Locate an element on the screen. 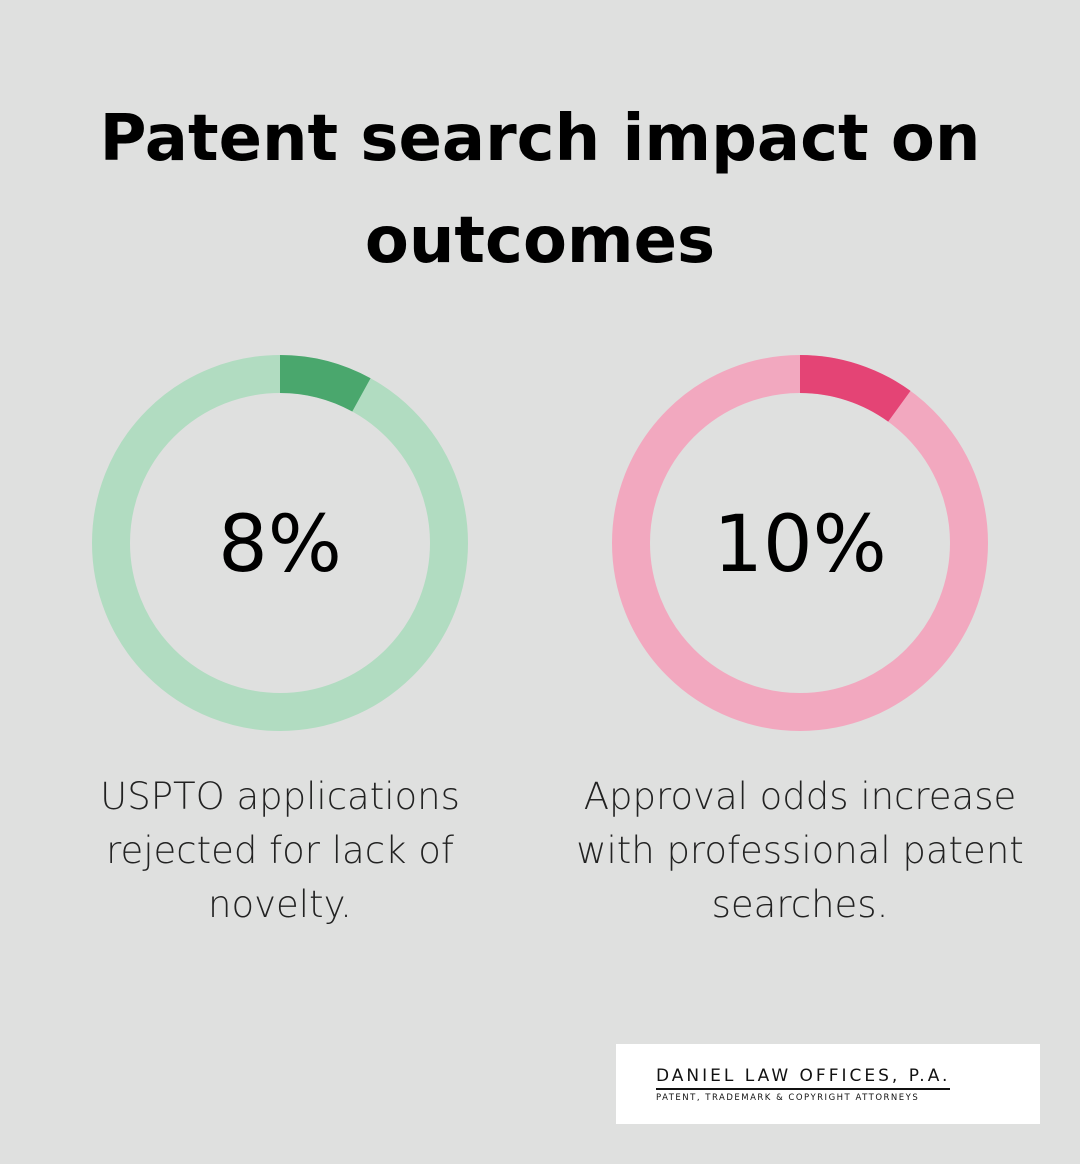 This screenshot has height=1164, width=1080. donut-segment is located at coordinates (320, 384).